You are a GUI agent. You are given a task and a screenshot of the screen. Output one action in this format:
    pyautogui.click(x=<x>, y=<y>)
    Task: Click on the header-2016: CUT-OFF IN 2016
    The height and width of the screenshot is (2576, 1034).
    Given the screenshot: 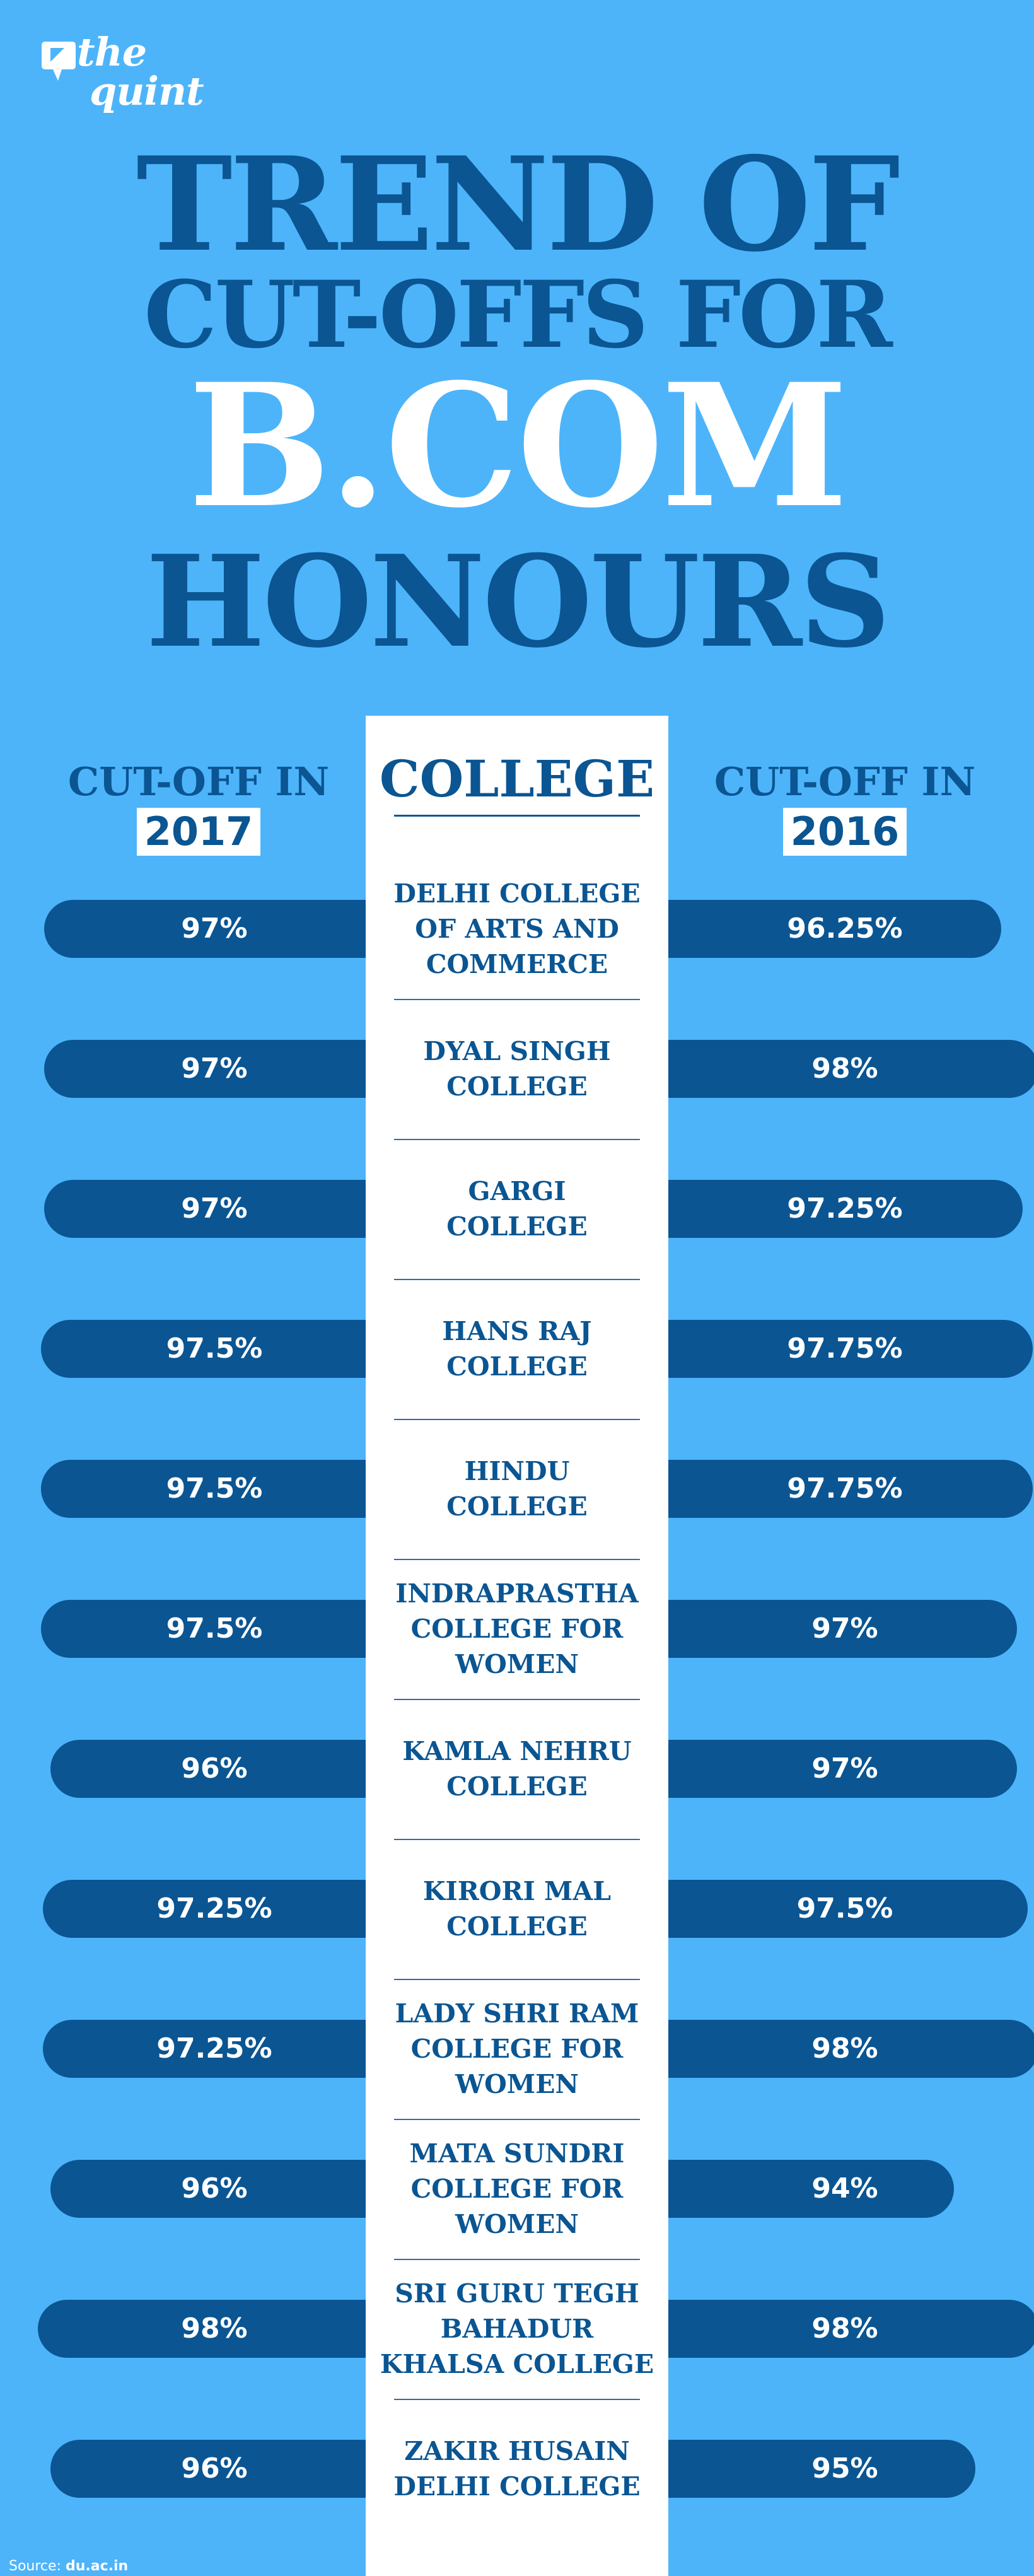 What is the action you would take?
    pyautogui.click(x=845, y=808)
    